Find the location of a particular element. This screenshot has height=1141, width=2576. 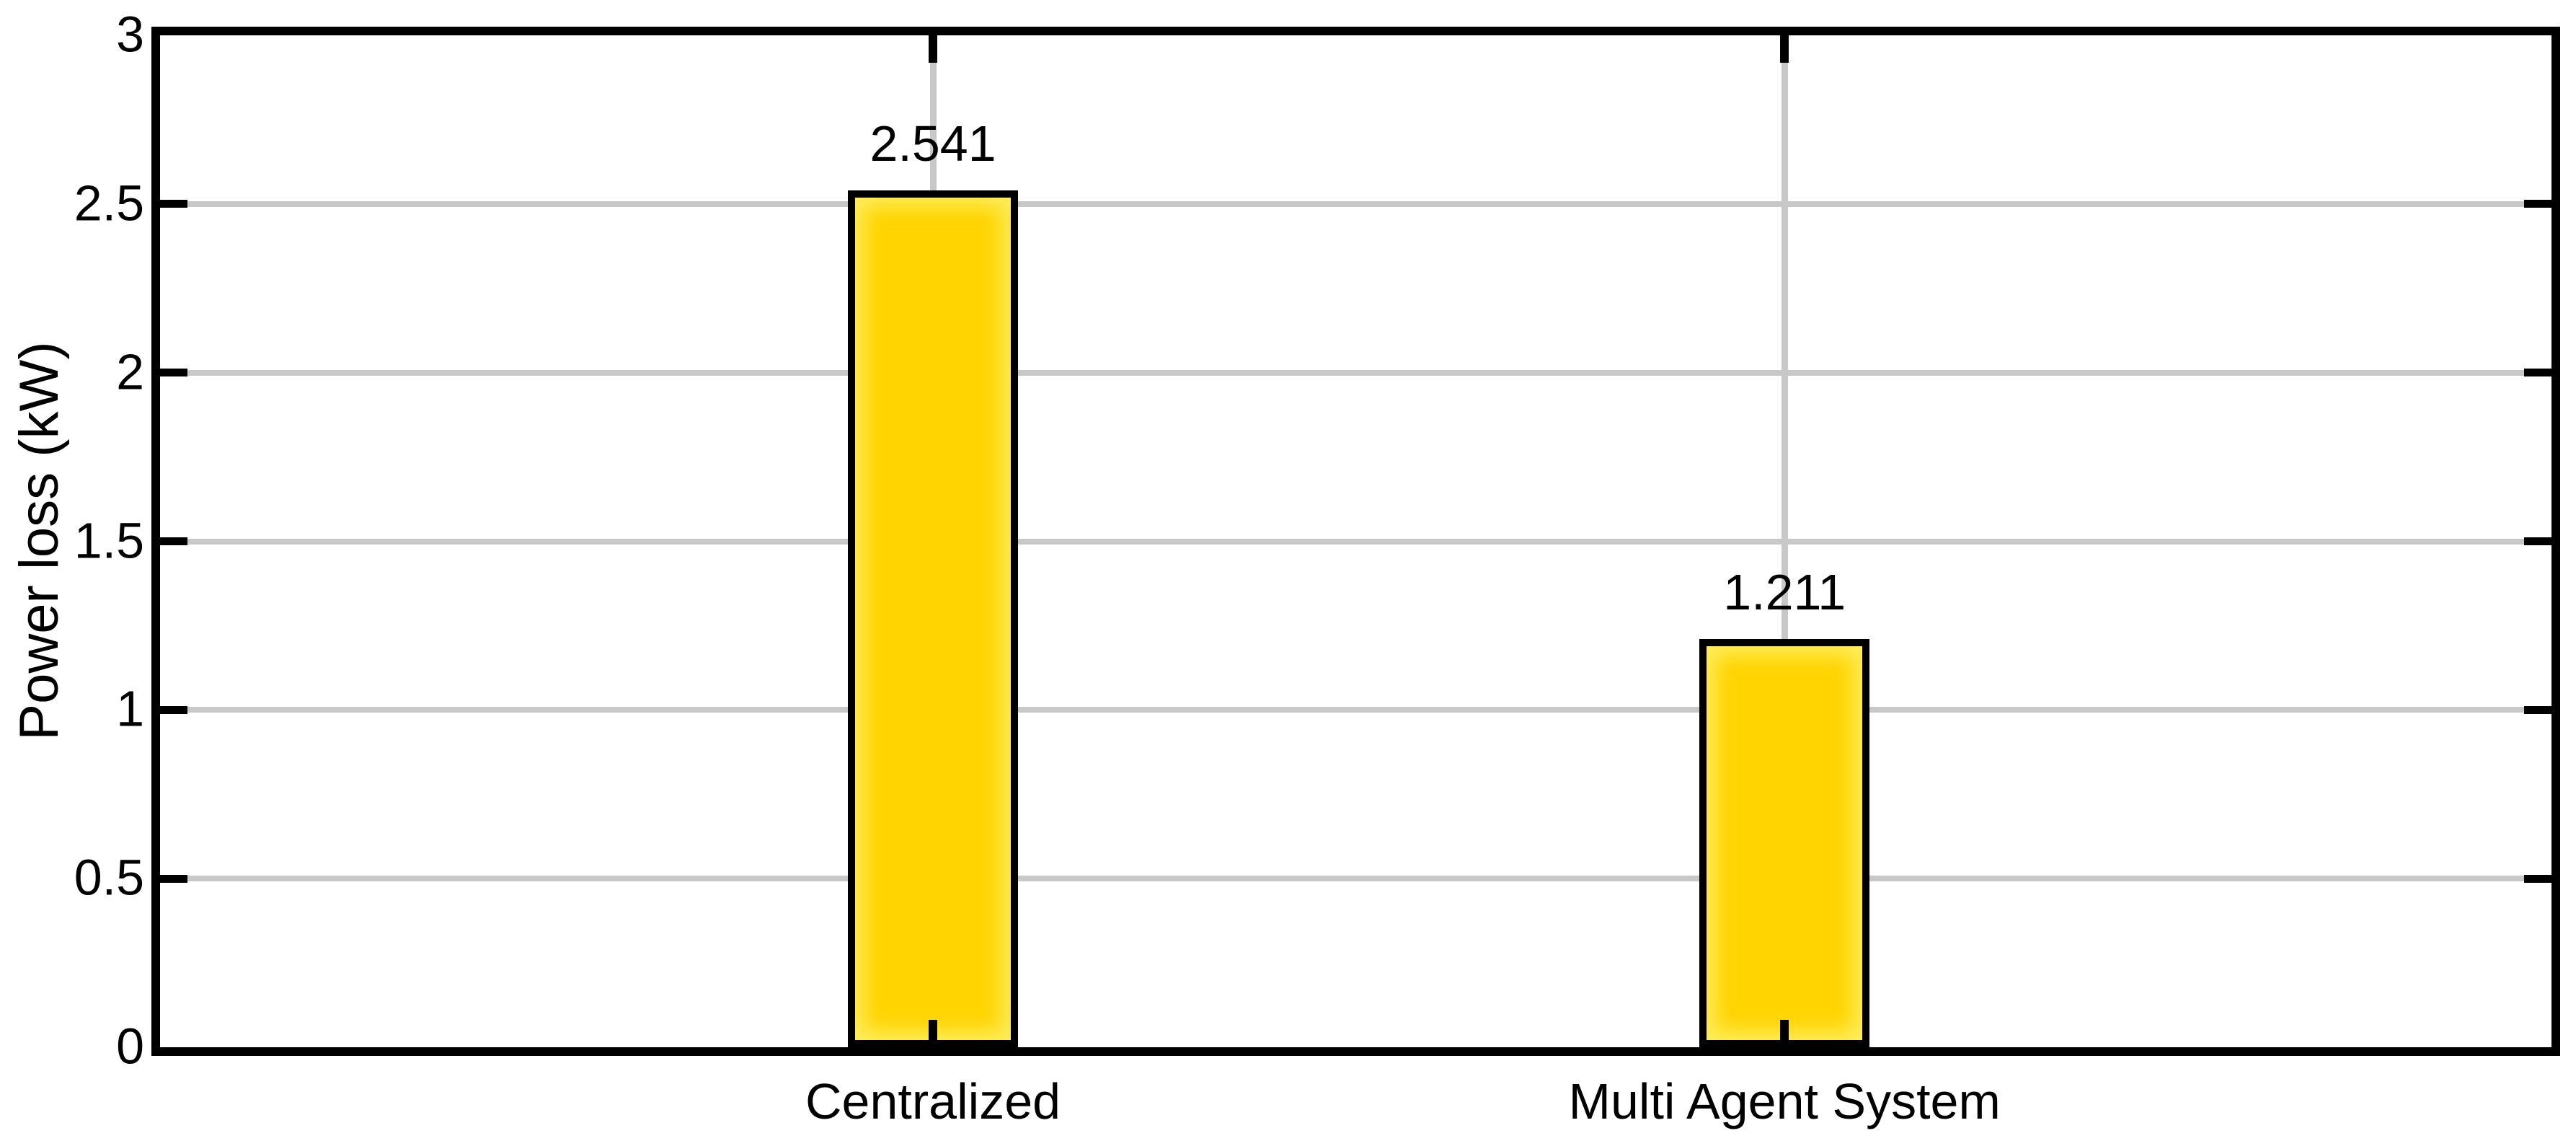

y-tick-label: 3 is located at coordinates (130, 34).